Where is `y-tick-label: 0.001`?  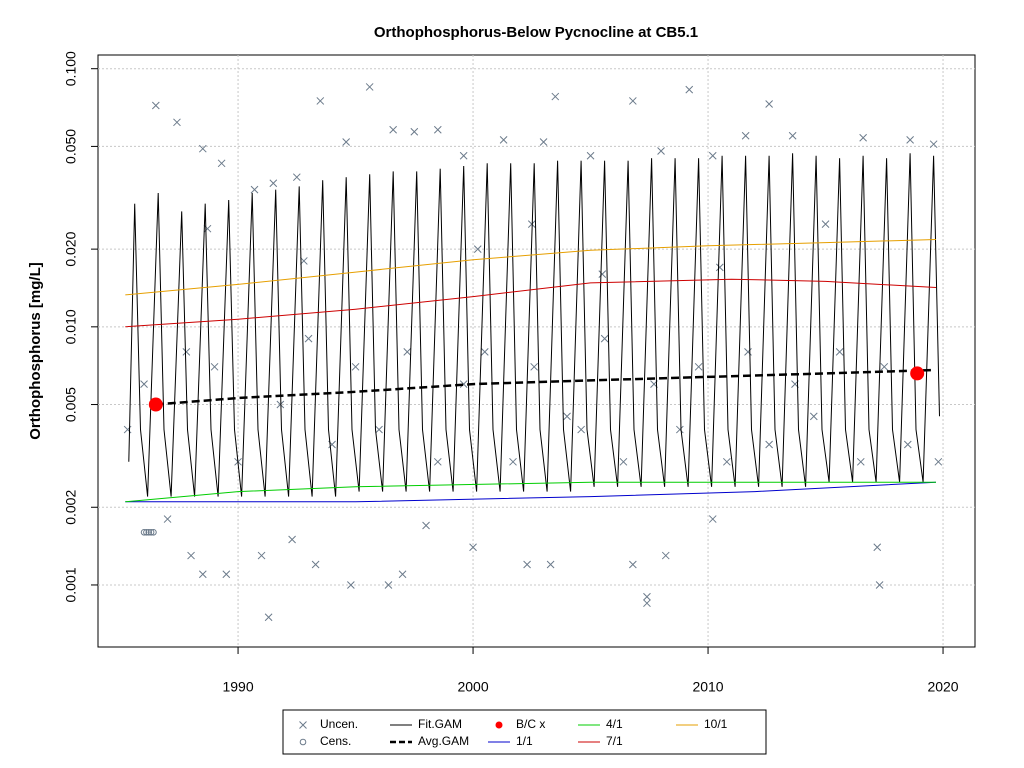
y-tick-label: 0.001 is located at coordinates (71, 584).